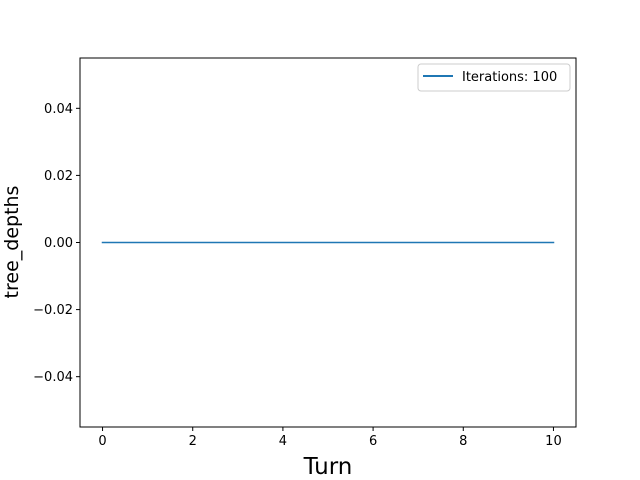  I want to click on x-tick-label: 6, so click(373, 441).